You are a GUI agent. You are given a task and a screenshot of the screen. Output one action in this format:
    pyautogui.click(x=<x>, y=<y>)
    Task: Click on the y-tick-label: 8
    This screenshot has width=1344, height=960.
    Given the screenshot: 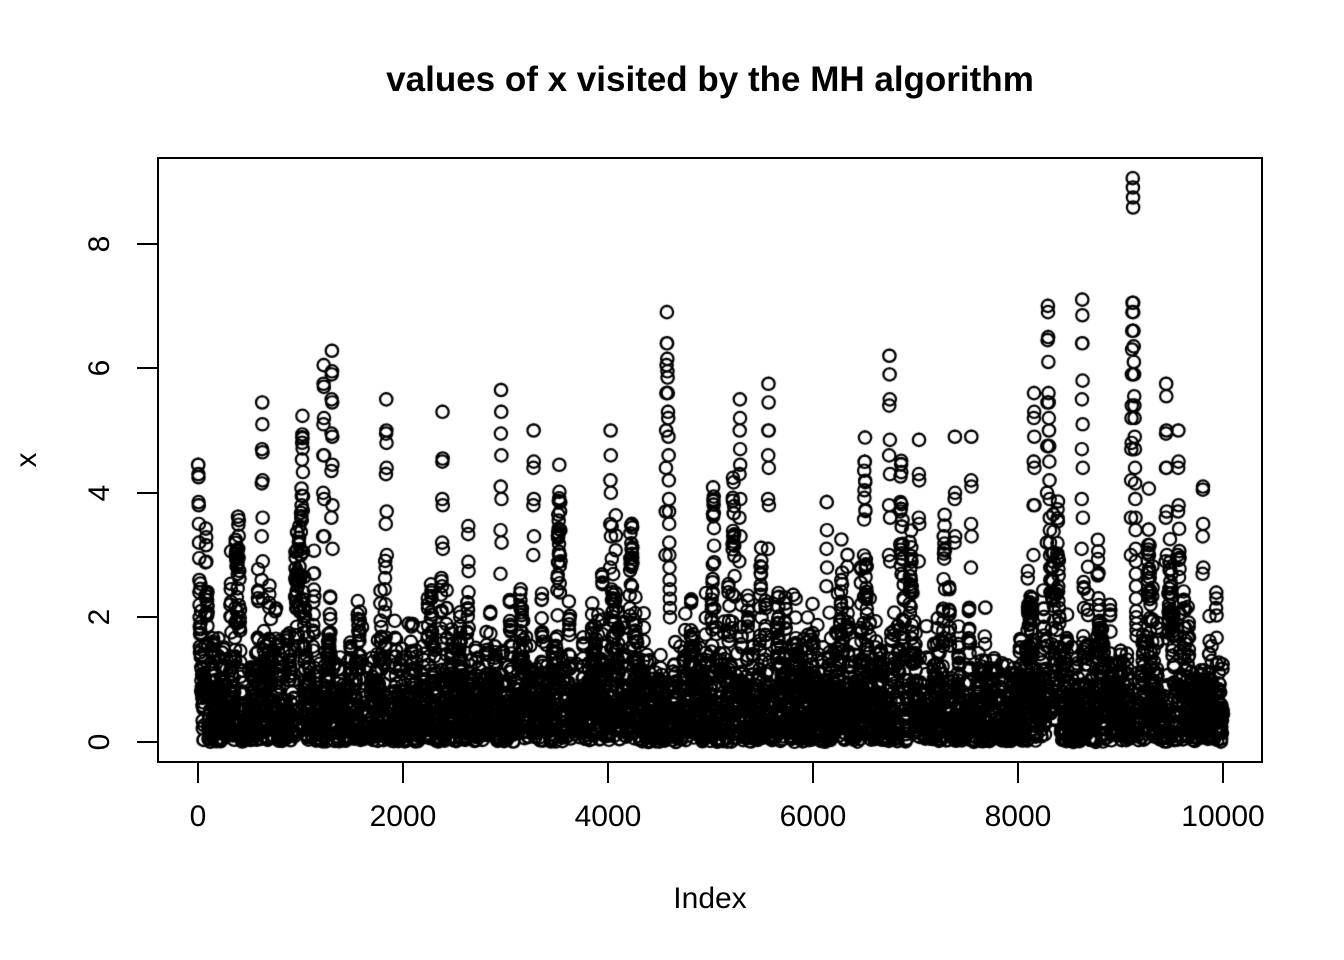 What is the action you would take?
    pyautogui.click(x=99, y=243)
    